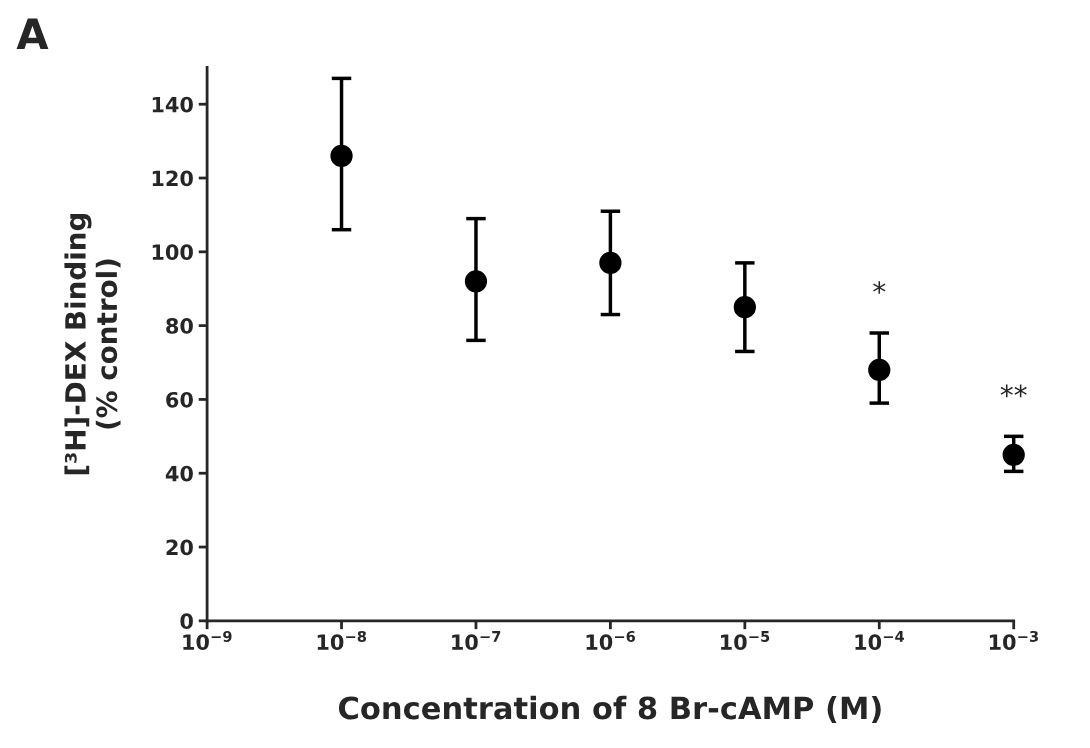 This screenshot has height=748, width=1090. I want to click on x-axis-title: Concentration of 8 Br-cAMP (M), so click(609, 709).